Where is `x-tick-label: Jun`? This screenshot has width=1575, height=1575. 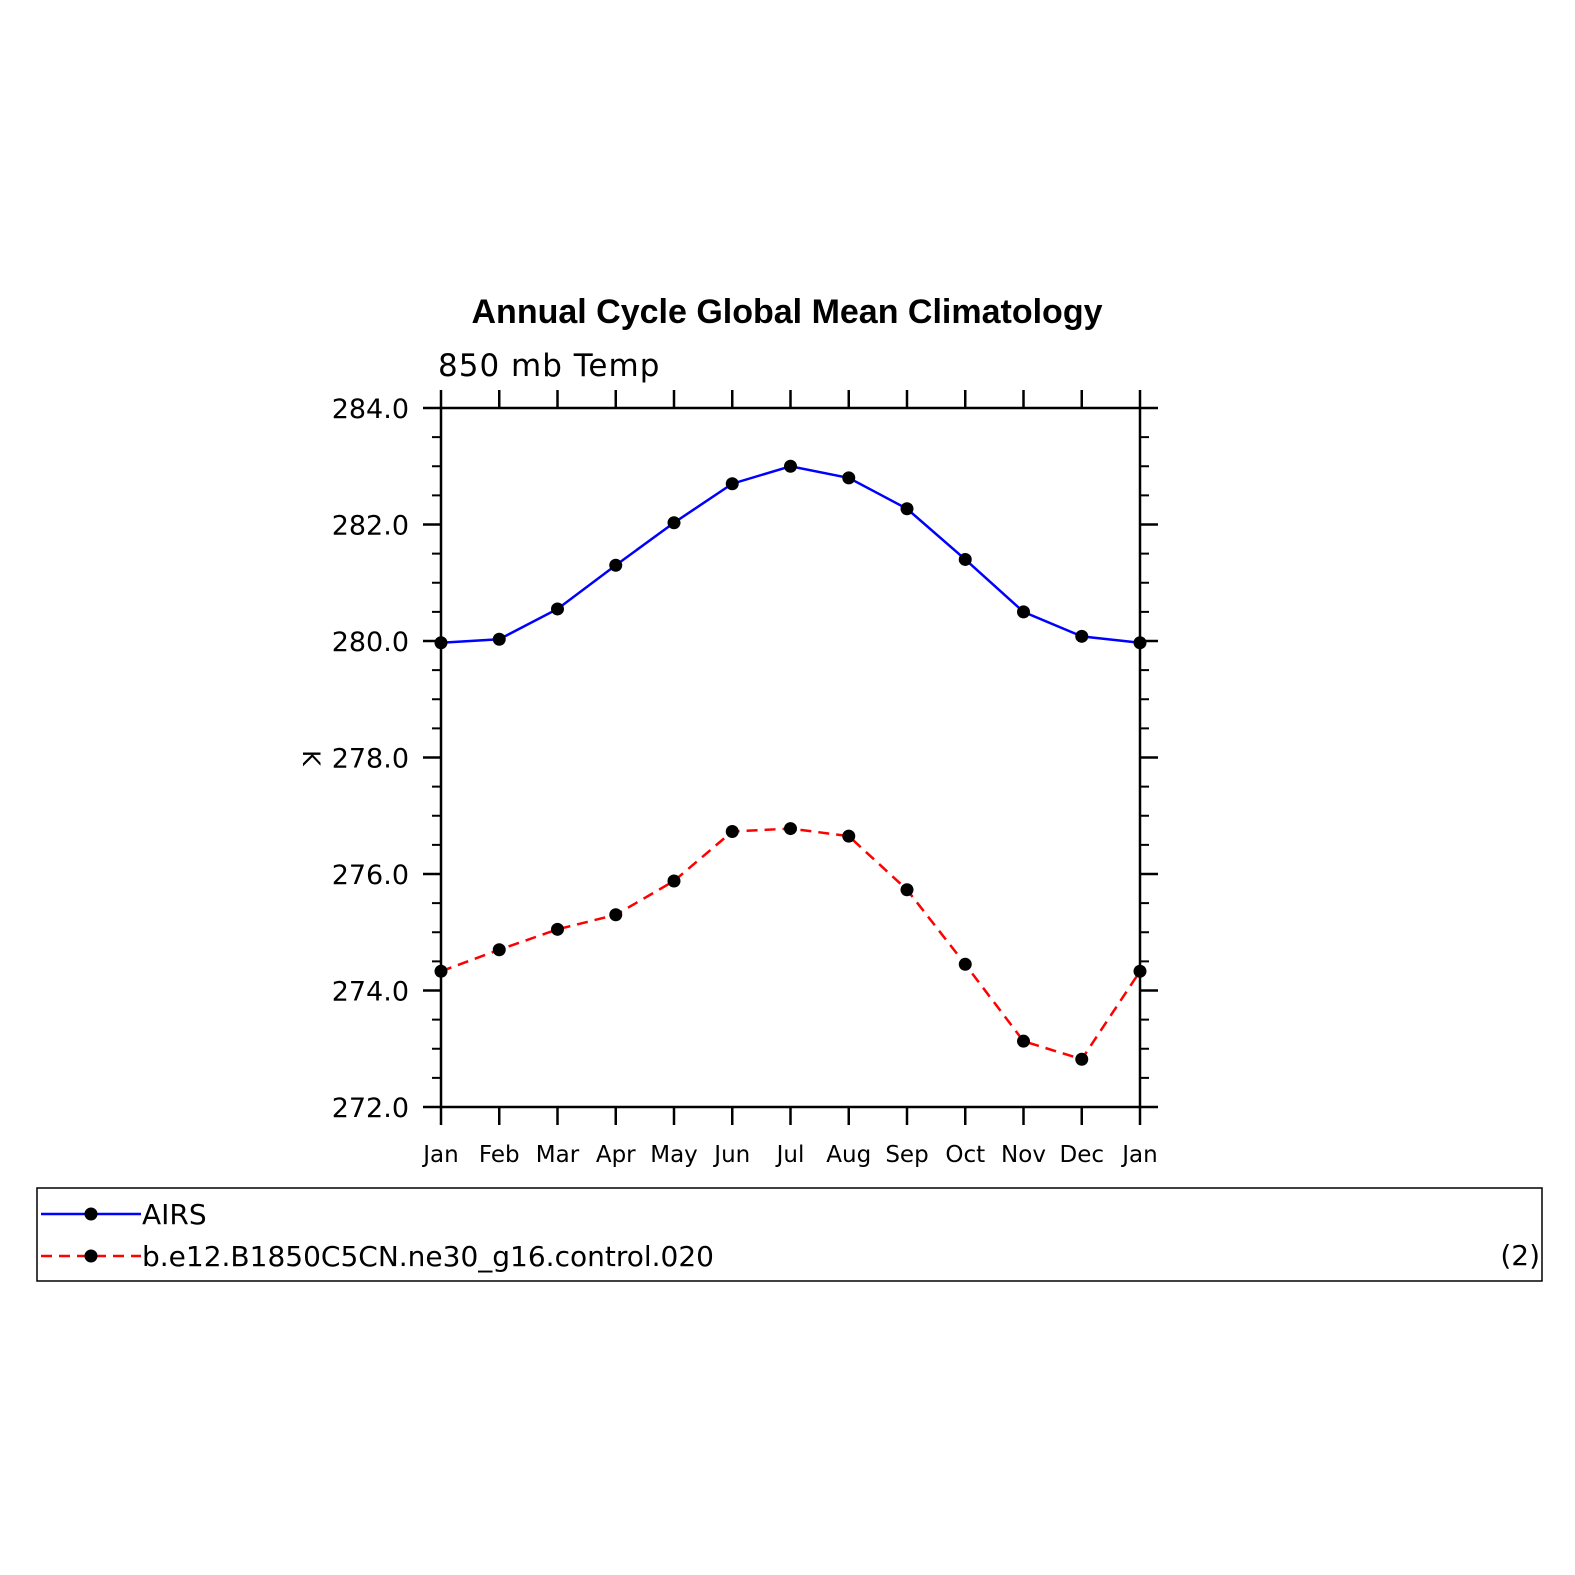 x-tick-label: Jun is located at coordinates (731, 1155).